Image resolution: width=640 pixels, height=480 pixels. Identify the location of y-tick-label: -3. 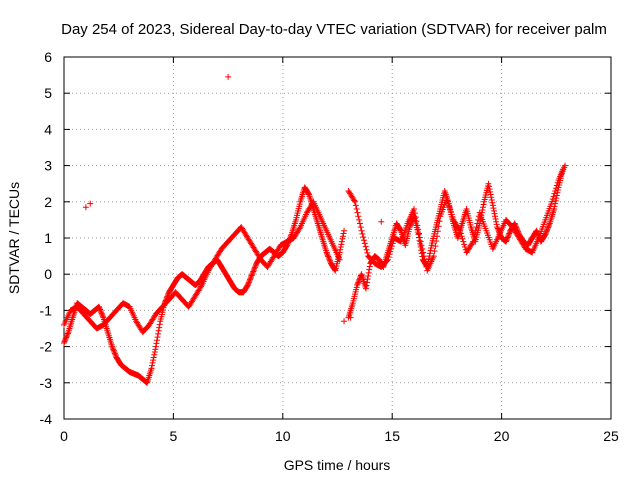
(46, 383).